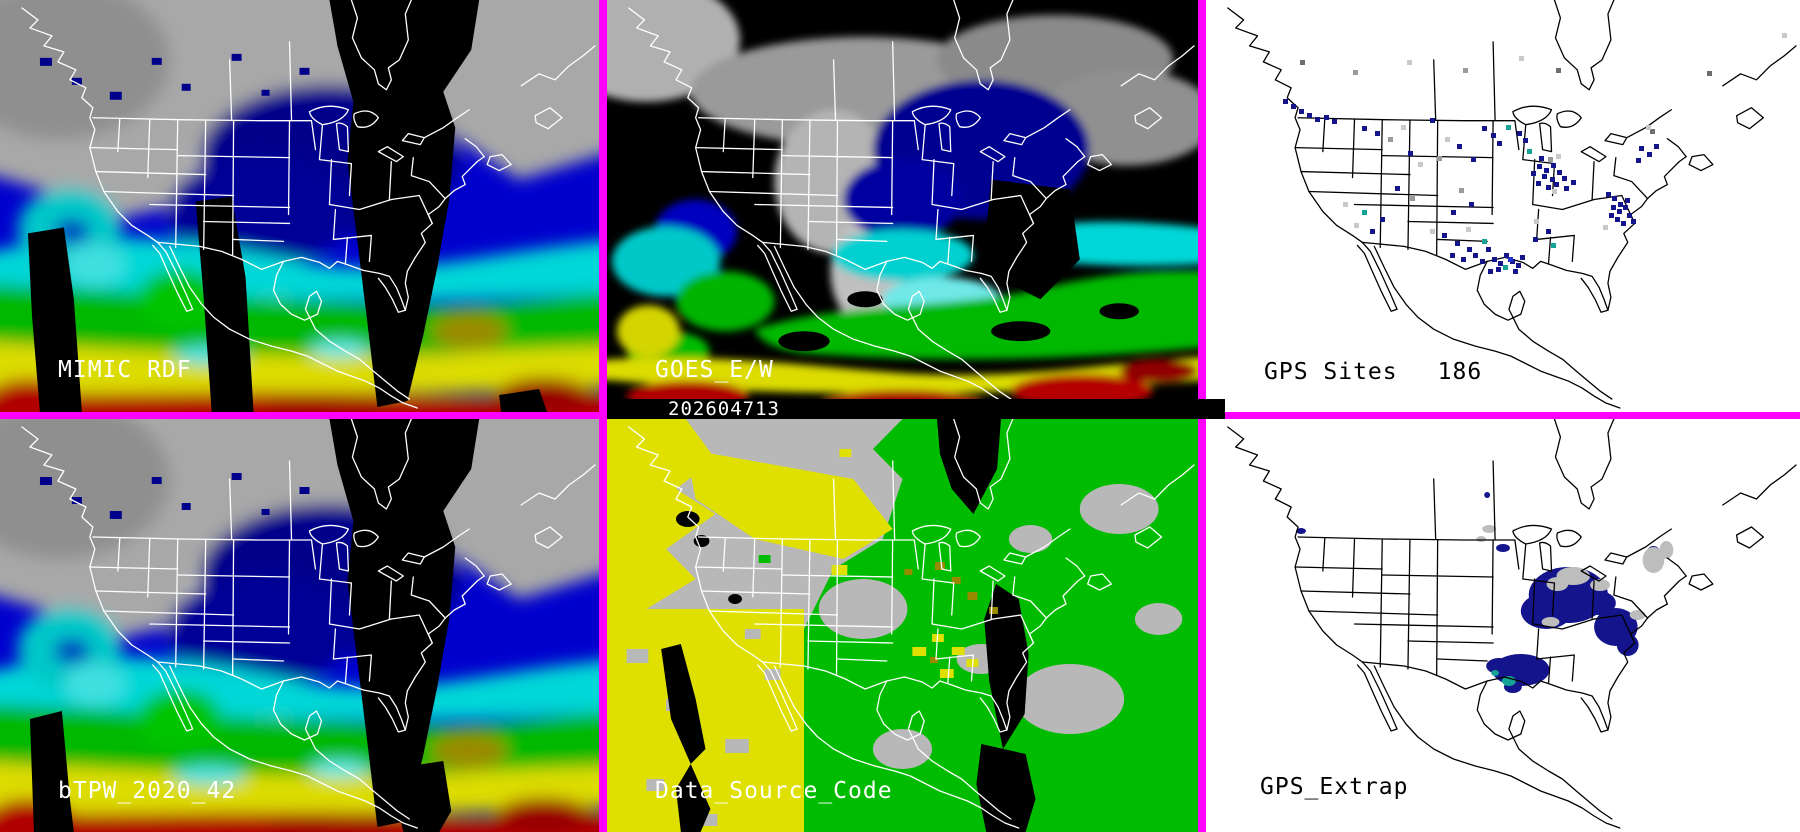  Describe the element at coordinates (714, 370) in the screenshot. I see `goes-ew-label: GOES_E/W` at that location.